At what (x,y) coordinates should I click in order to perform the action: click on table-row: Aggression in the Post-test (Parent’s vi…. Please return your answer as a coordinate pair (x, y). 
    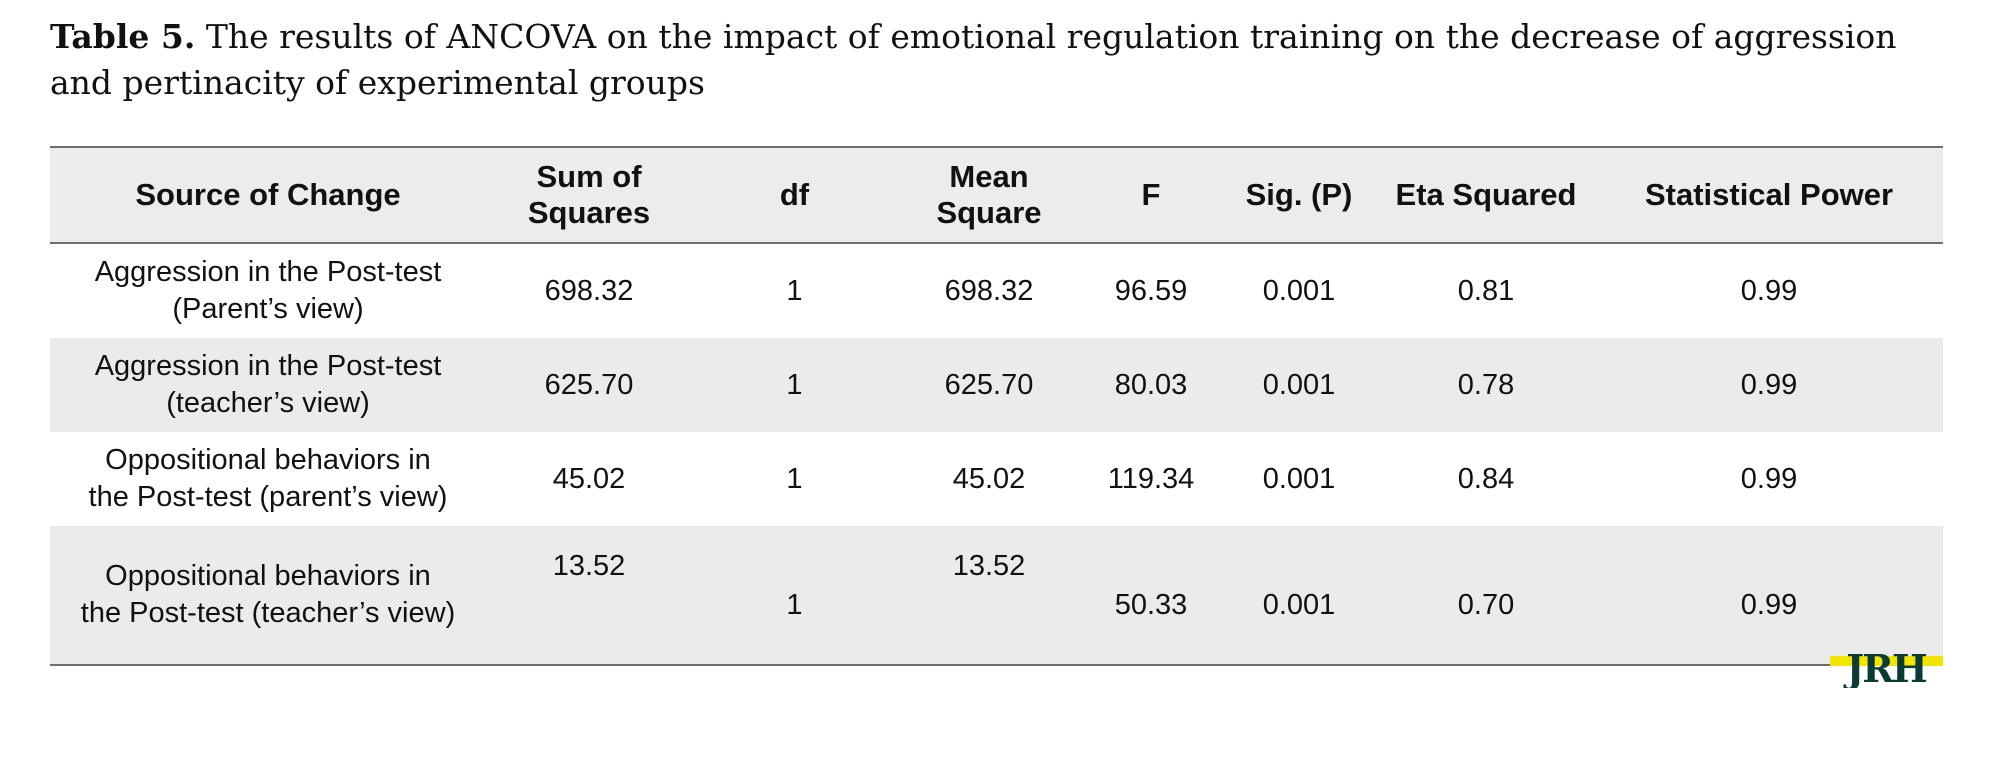
    Looking at the image, I should click on (996, 290).